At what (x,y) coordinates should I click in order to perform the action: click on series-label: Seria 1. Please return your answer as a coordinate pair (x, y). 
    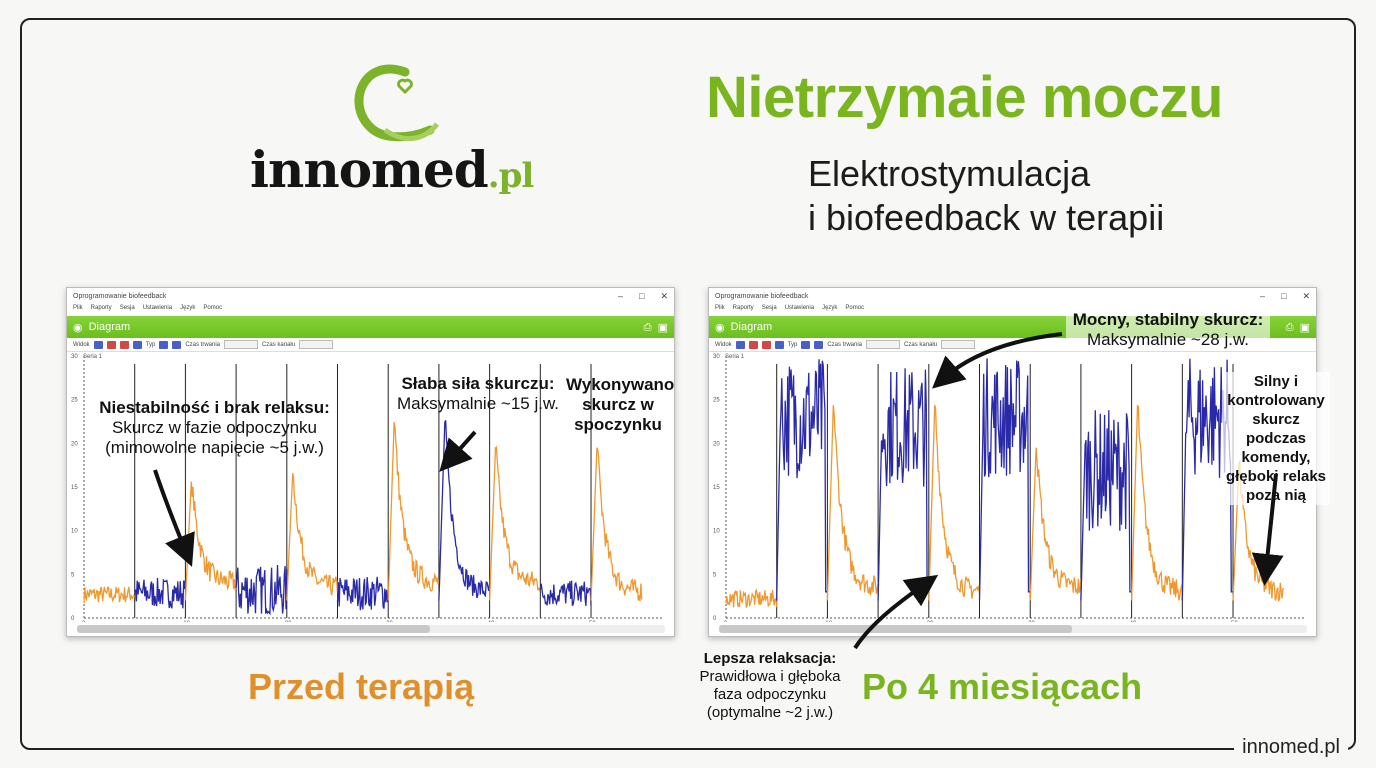
    Looking at the image, I should click on (93, 357).